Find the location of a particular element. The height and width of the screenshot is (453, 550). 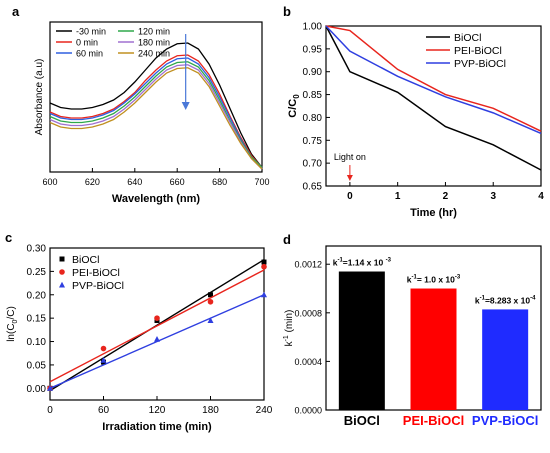

panel-label: d is located at coordinates (287, 239).